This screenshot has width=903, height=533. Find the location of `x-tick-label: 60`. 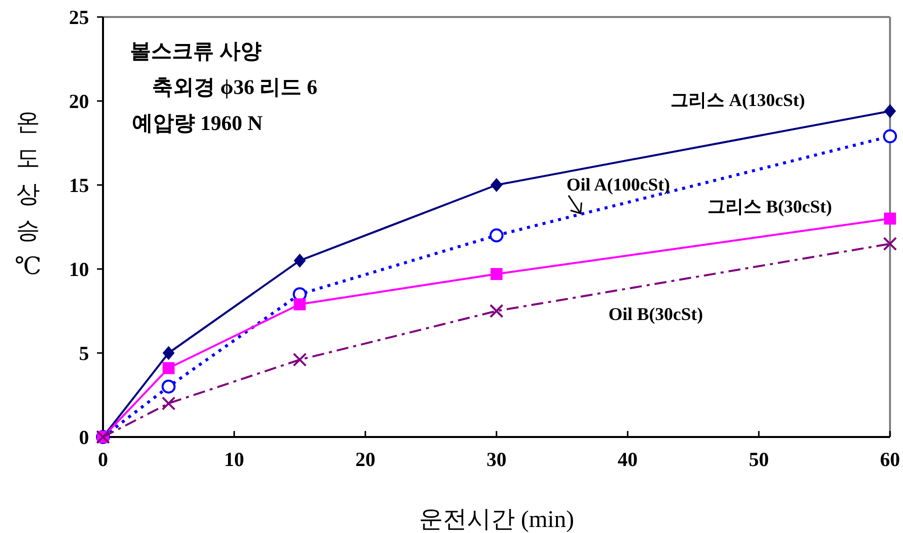

x-tick-label: 60 is located at coordinates (890, 460).